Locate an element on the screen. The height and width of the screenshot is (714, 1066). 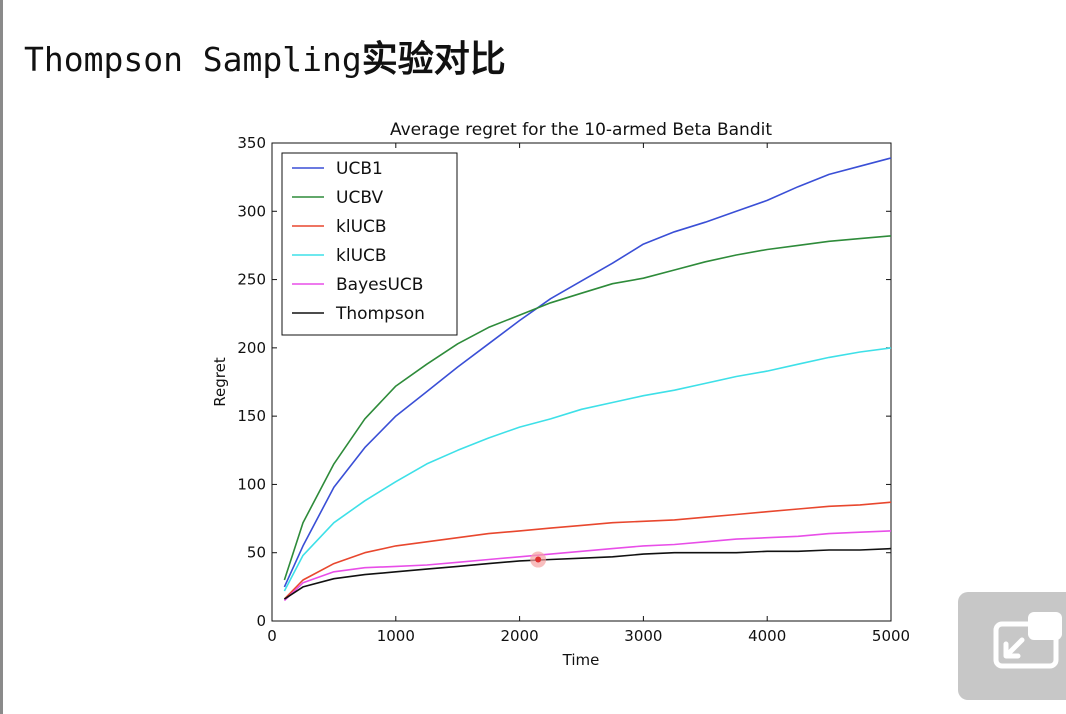
y-tick-label: 50 is located at coordinates (256, 553).